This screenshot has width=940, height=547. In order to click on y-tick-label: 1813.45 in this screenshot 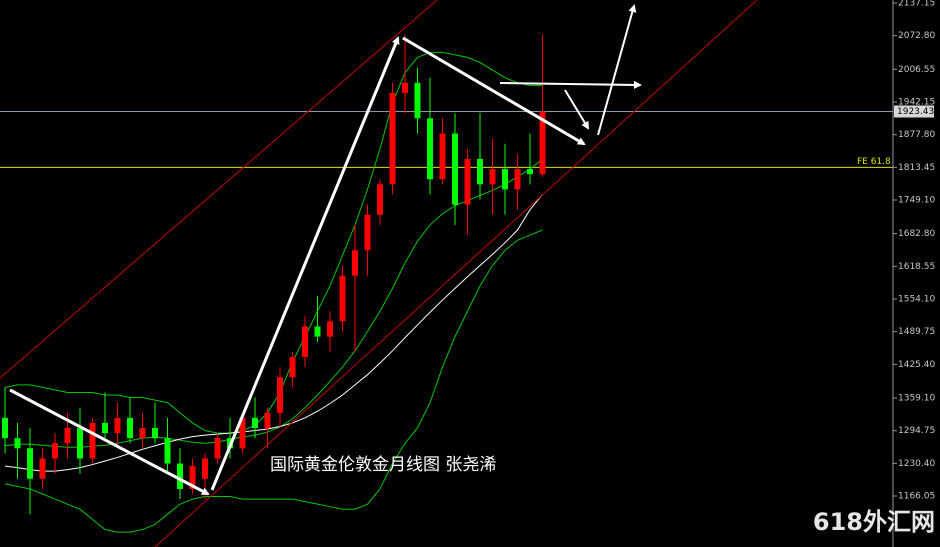, I will do `click(916, 168)`.